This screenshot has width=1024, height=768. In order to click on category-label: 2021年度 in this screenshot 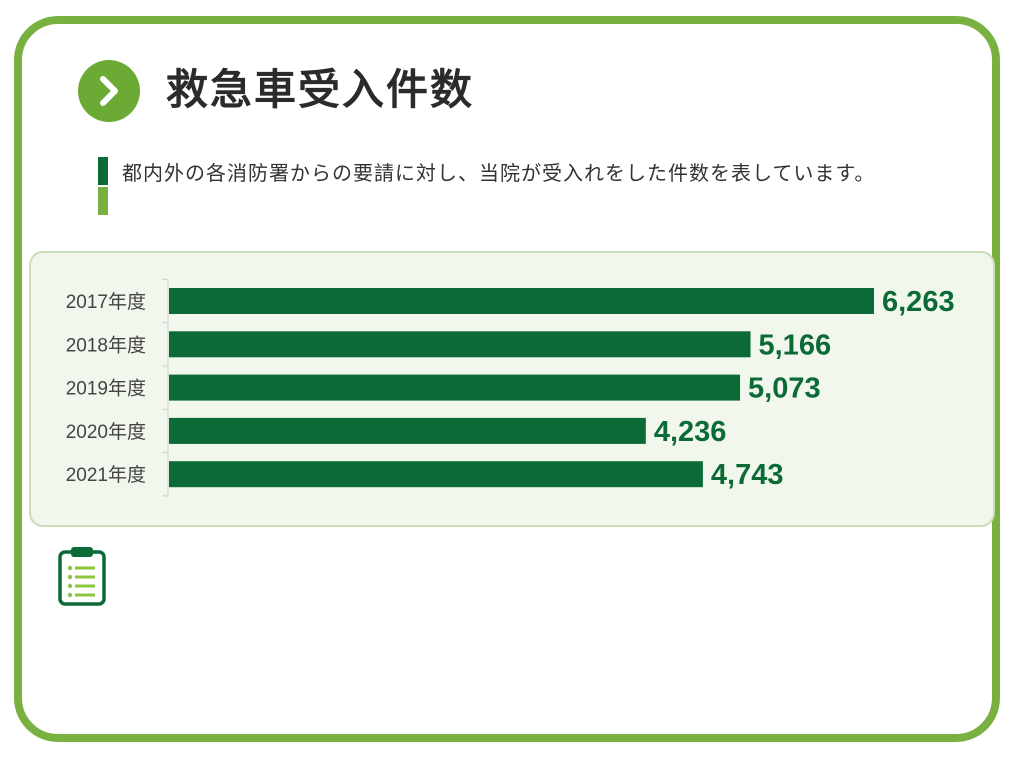, I will do `click(106, 475)`.